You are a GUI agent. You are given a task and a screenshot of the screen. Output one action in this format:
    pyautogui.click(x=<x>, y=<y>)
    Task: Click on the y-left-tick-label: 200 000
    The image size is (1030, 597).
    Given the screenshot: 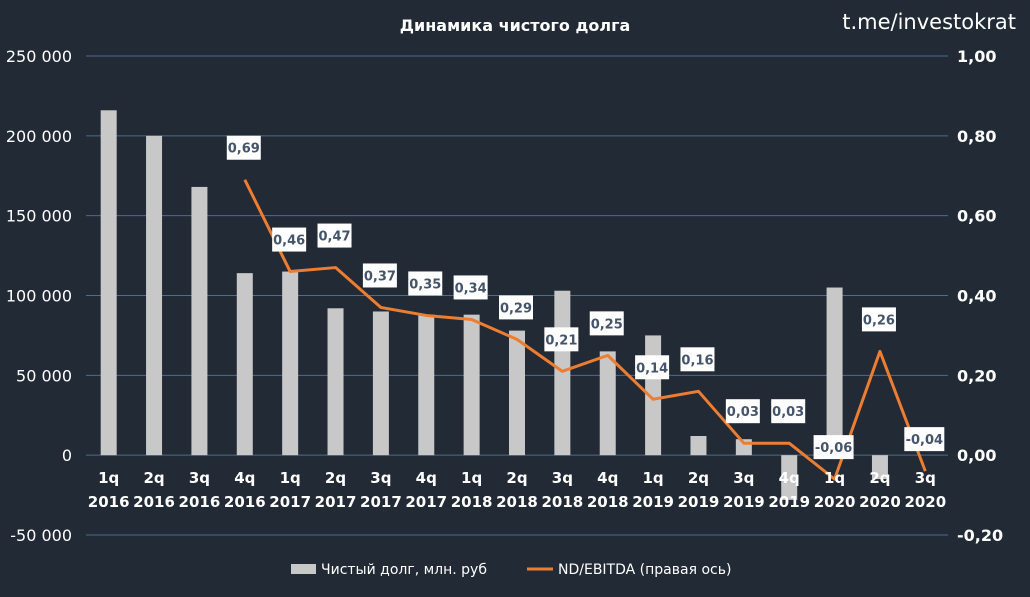 What is the action you would take?
    pyautogui.click(x=39, y=136)
    